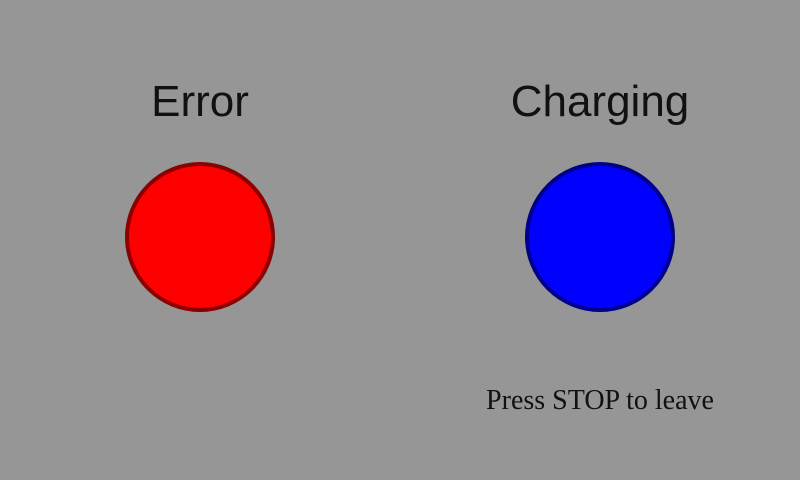 Image resolution: width=800 pixels, height=480 pixels. I want to click on stop-instruction-text: Press STOP to leave, so click(600, 400).